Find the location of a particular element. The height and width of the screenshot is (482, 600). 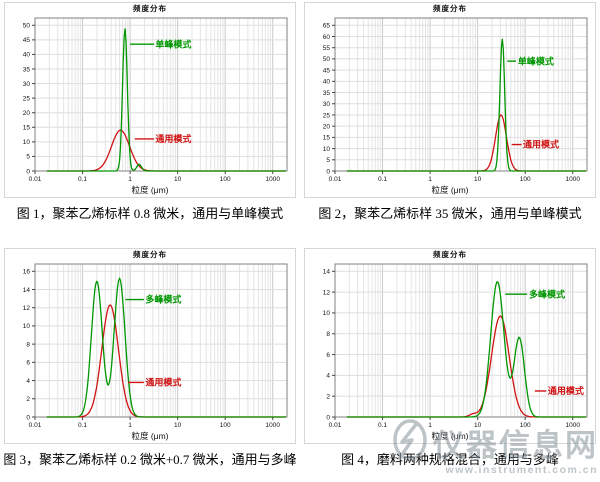

y-tick-label: 5 is located at coordinates (328, 160).